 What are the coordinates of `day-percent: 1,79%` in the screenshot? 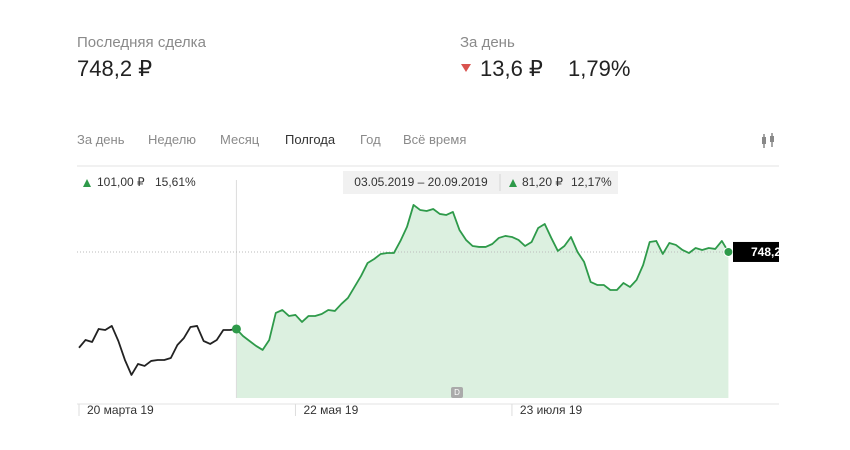 It's located at (599, 68).